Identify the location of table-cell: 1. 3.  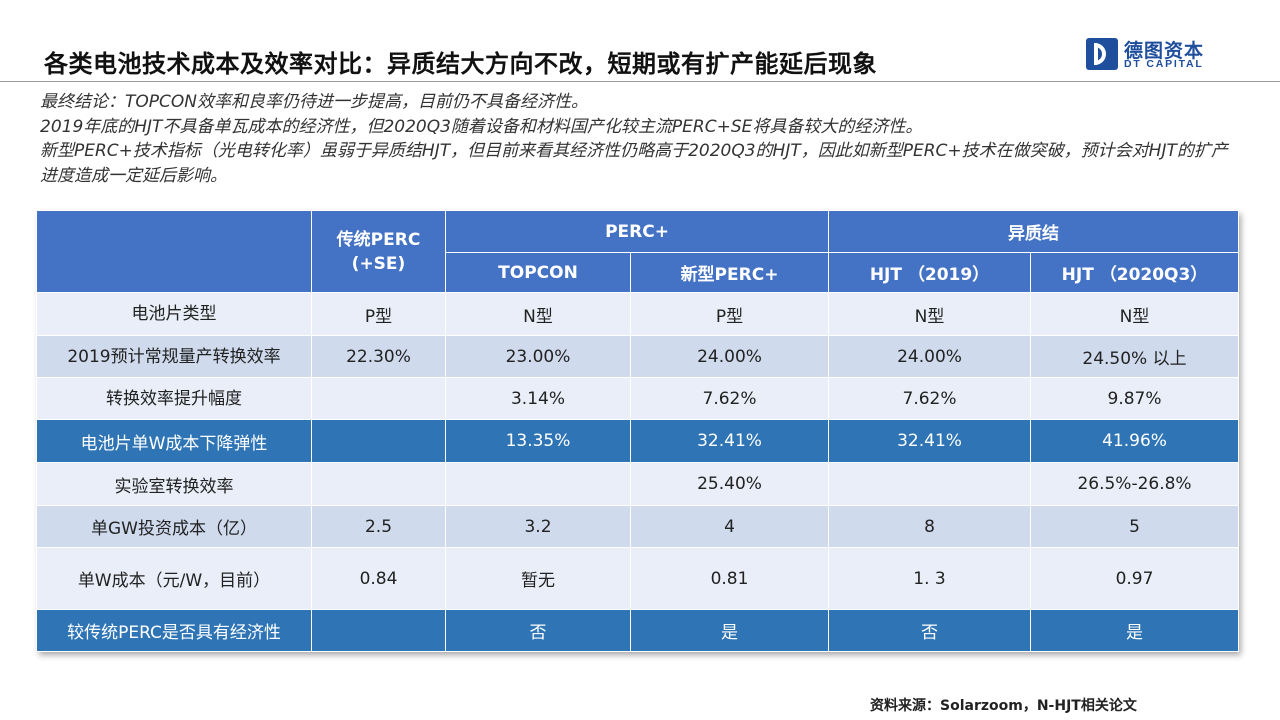
(930, 578).